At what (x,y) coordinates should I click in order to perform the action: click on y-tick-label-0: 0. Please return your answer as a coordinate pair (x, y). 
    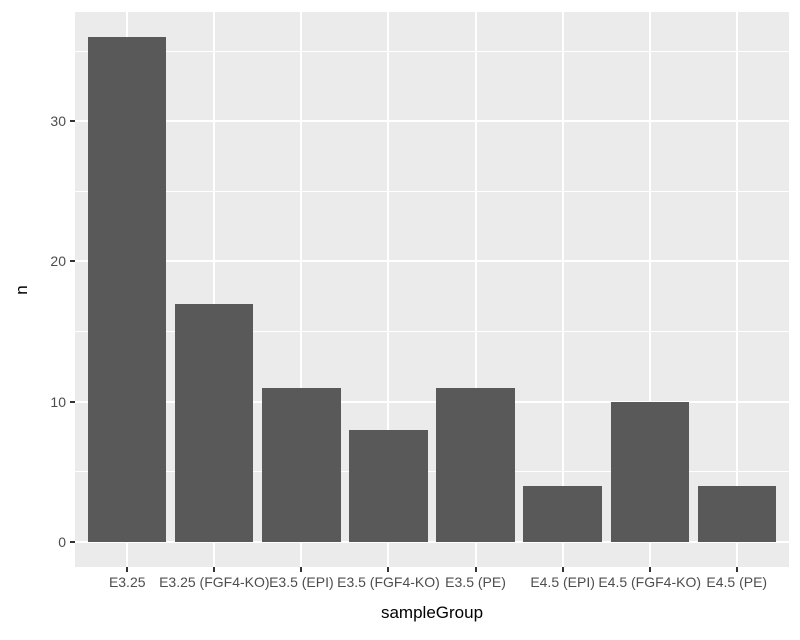
    Looking at the image, I should click on (62, 541).